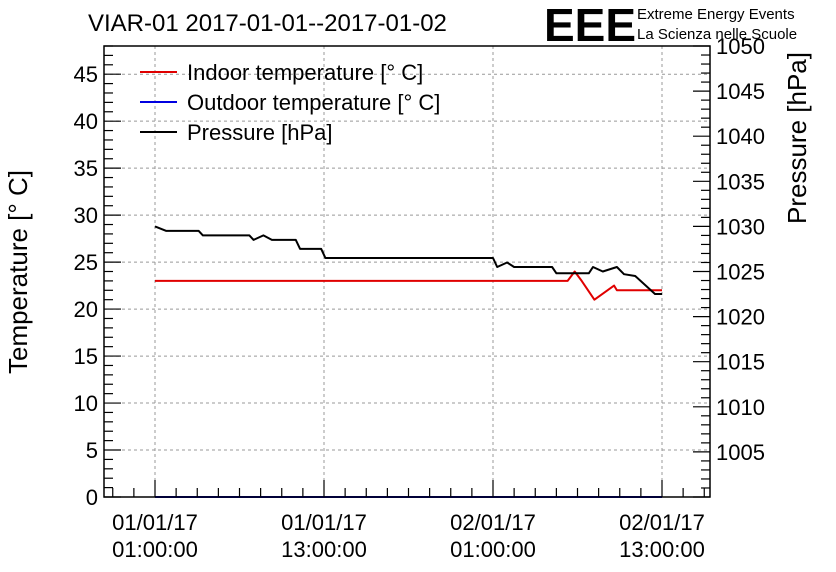  I want to click on chart-title: VIAR-01 2017-01-01--2017-01-02, so click(267, 23).